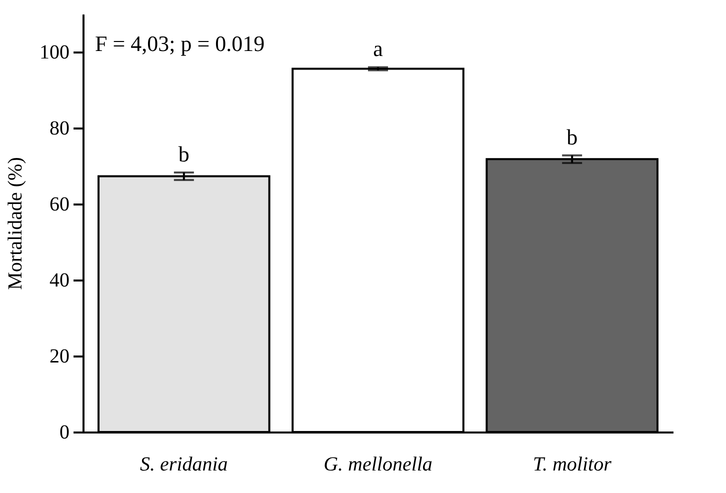  What do you see at coordinates (60, 129) in the screenshot?
I see `y-tick-label: 80` at bounding box center [60, 129].